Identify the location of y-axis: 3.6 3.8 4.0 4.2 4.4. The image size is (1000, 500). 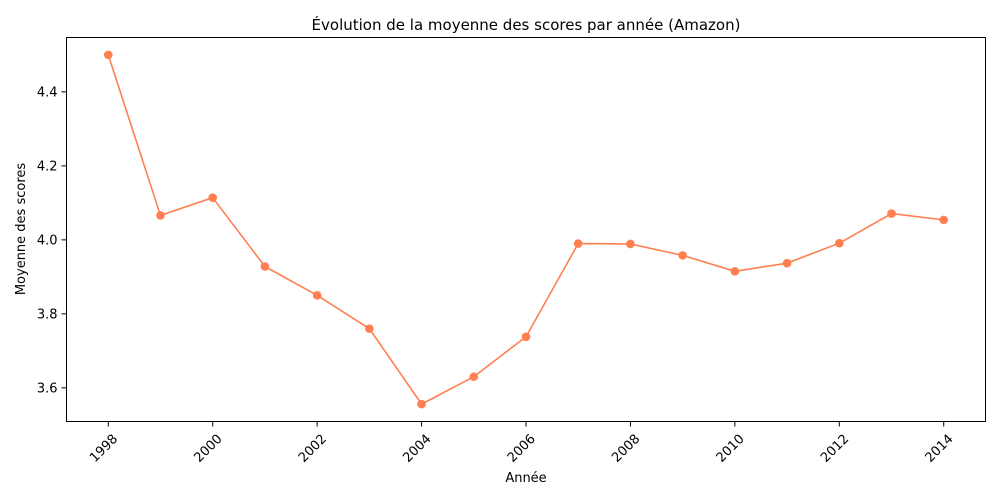
(52, 240).